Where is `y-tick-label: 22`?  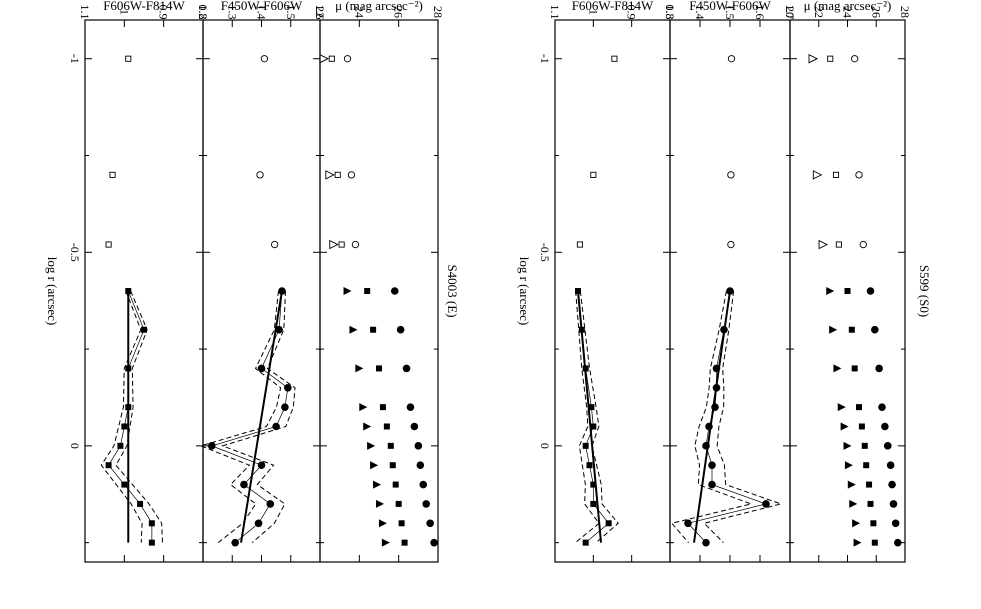
y-tick-label: 22 is located at coordinates (320, 12).